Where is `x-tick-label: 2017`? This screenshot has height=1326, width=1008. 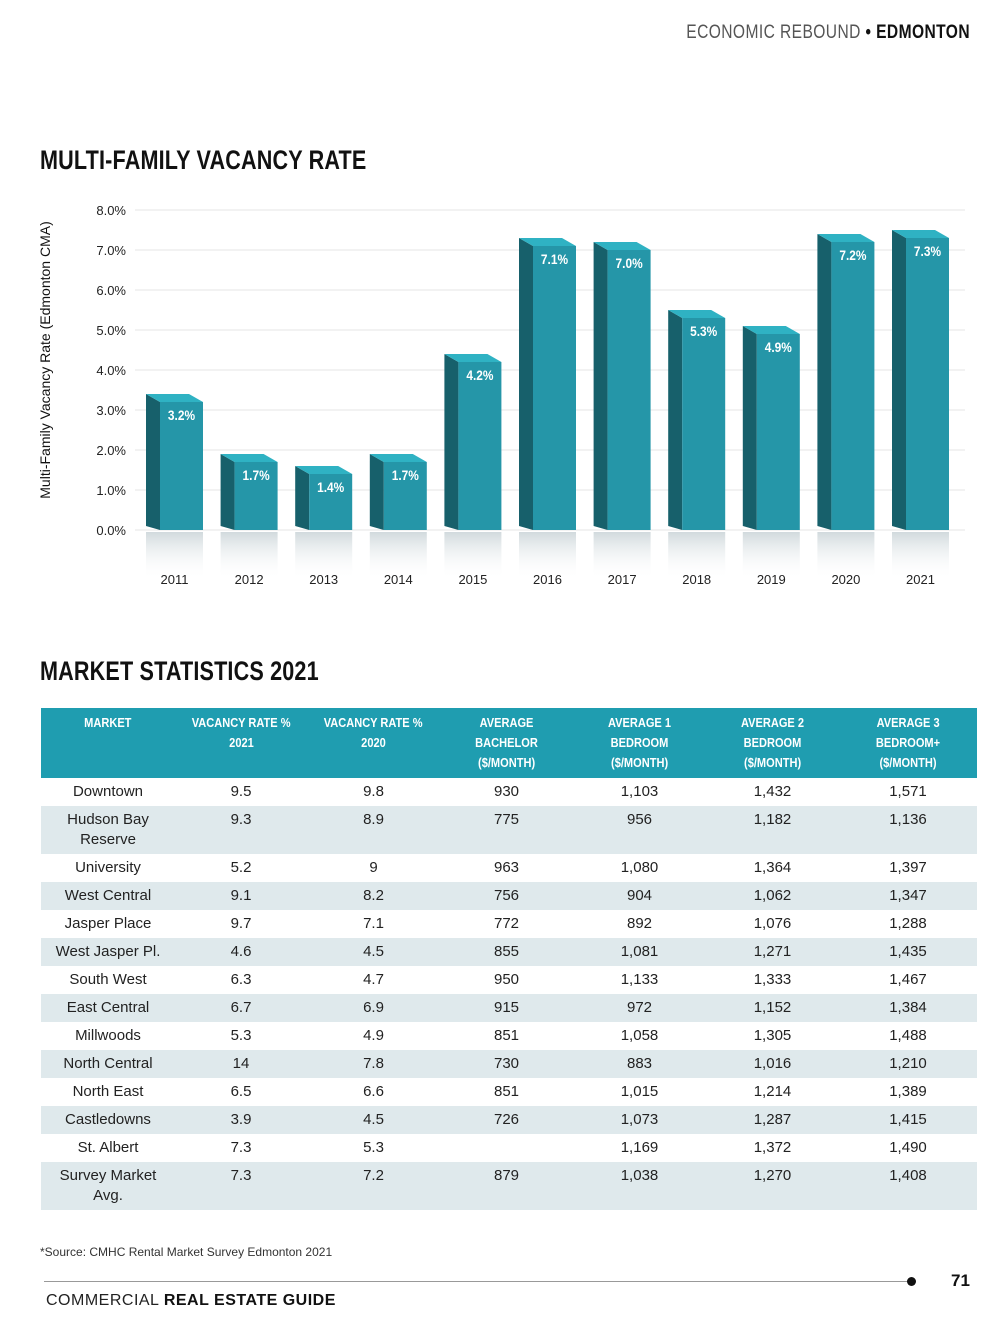 x-tick-label: 2017 is located at coordinates (622, 579).